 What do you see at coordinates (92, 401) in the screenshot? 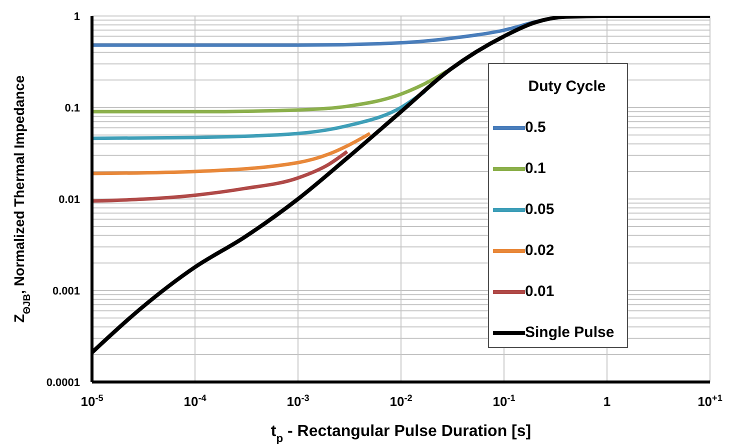
I see `x-tick-label: 10$^{-5}$` at bounding box center [92, 401].